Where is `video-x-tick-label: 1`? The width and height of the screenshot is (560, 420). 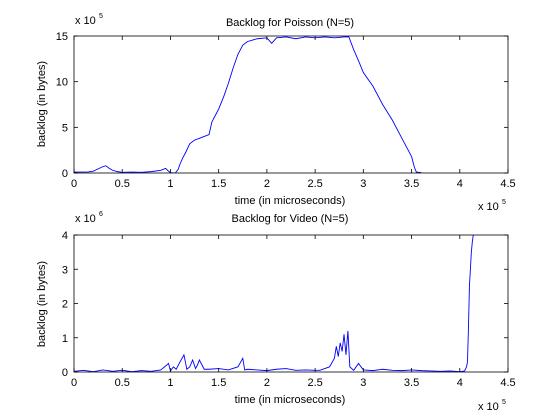
video-x-tick-label: 1 is located at coordinates (170, 383).